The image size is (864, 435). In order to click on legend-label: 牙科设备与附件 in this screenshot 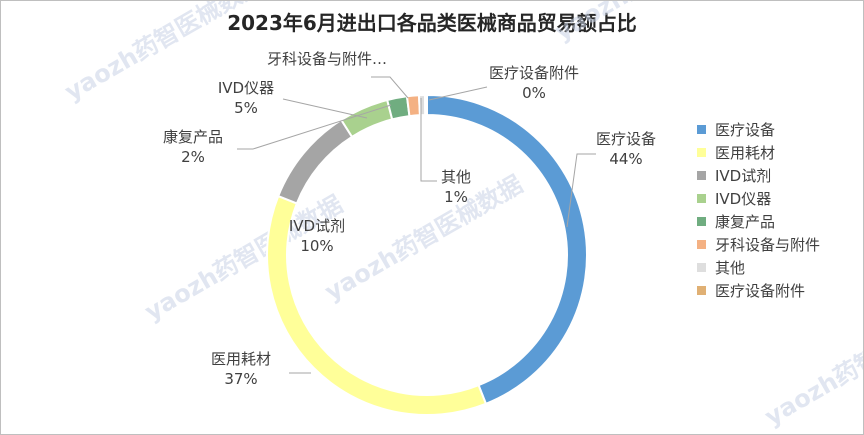, I will do `click(768, 245)`.